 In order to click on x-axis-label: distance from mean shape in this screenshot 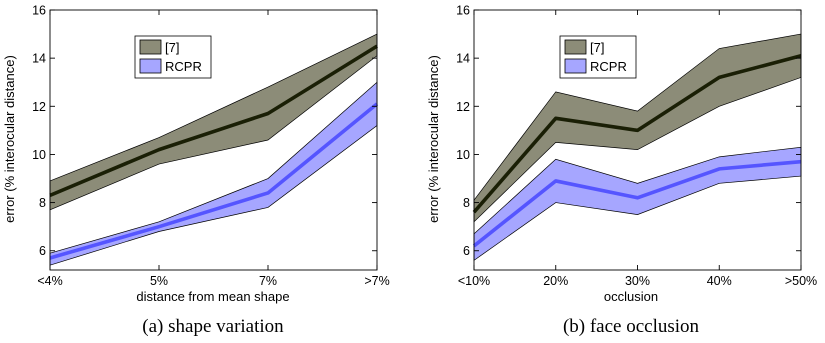, I will do `click(212, 296)`.